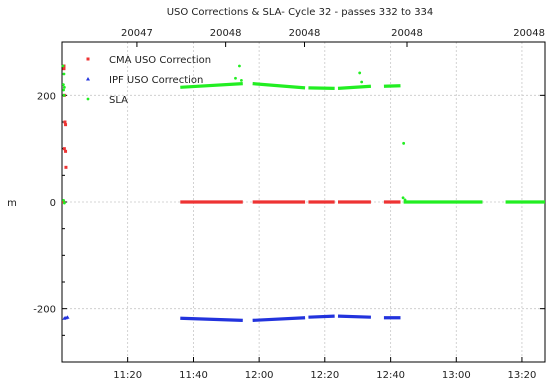 This screenshot has height=385, width=546. What do you see at coordinates (333, 37) in the screenshot?
I see `top-axis: 20047 20048 20048 20048 20048` at bounding box center [333, 37].